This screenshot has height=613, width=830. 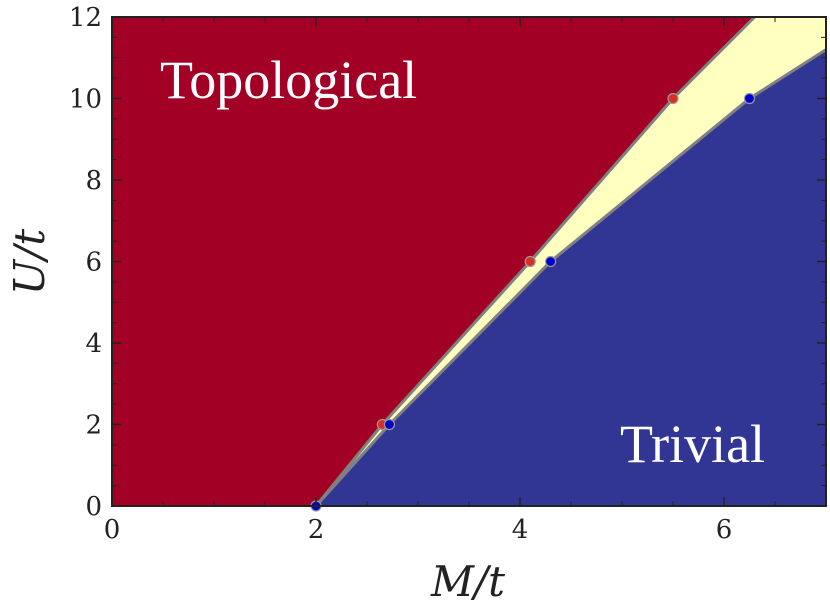 What do you see at coordinates (93, 263) in the screenshot?
I see `y-tick-label: 6` at bounding box center [93, 263].